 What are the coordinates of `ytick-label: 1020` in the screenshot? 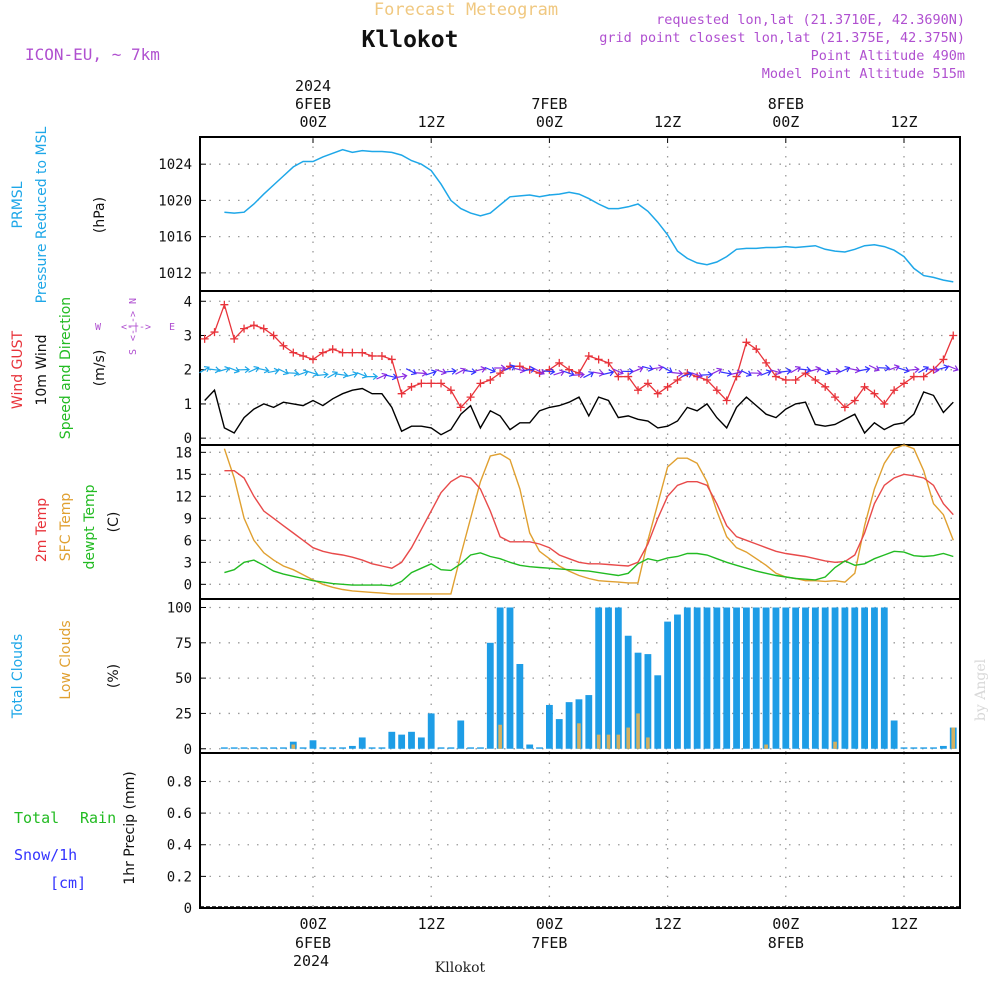 It's located at (175, 201).